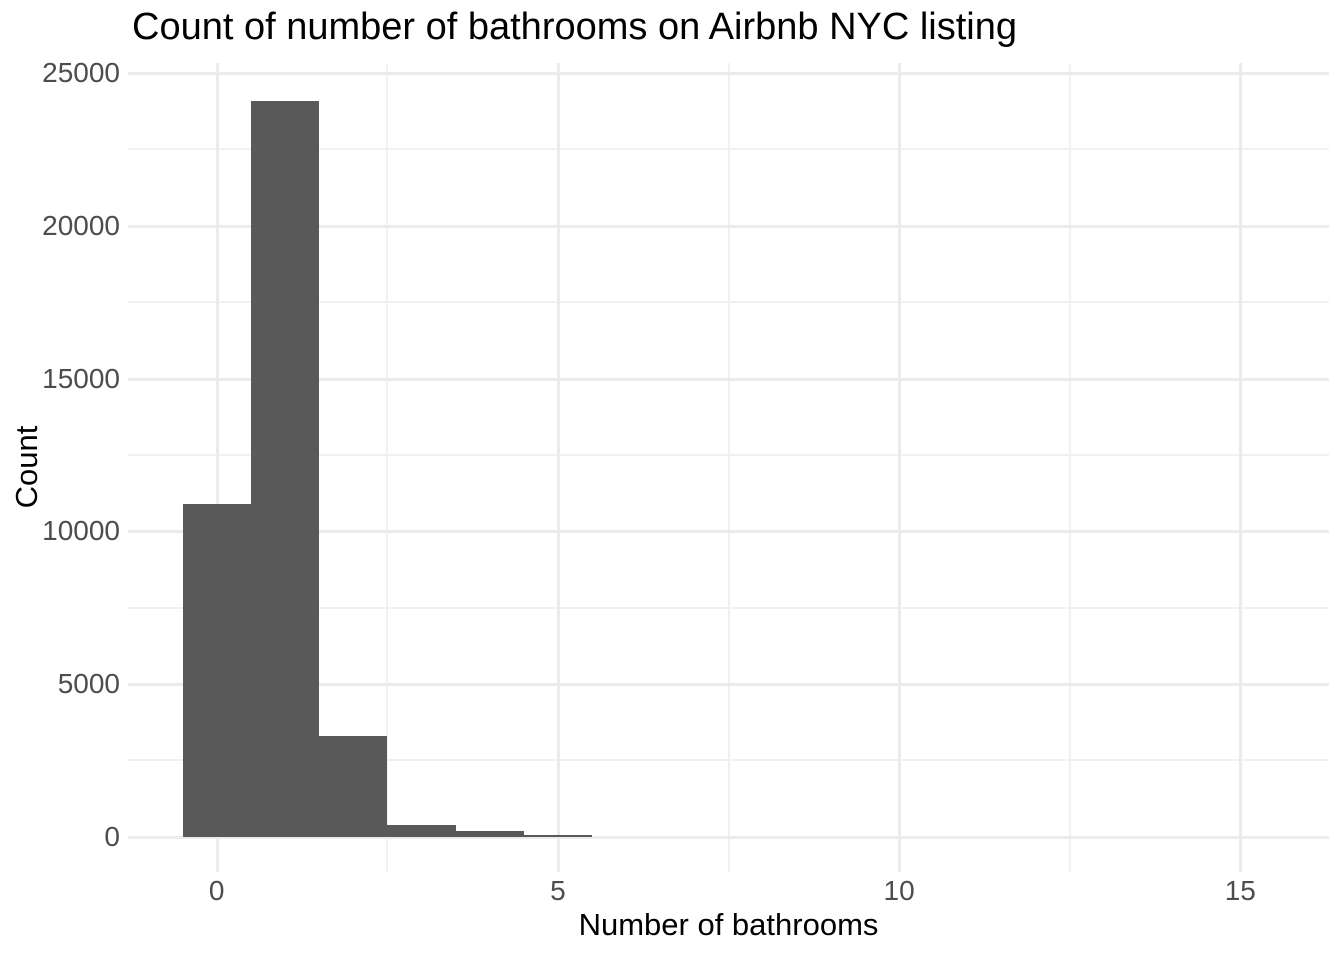 Image resolution: width=1344 pixels, height=960 pixels. I want to click on x-axis-title: Number of bathrooms, so click(728, 924).